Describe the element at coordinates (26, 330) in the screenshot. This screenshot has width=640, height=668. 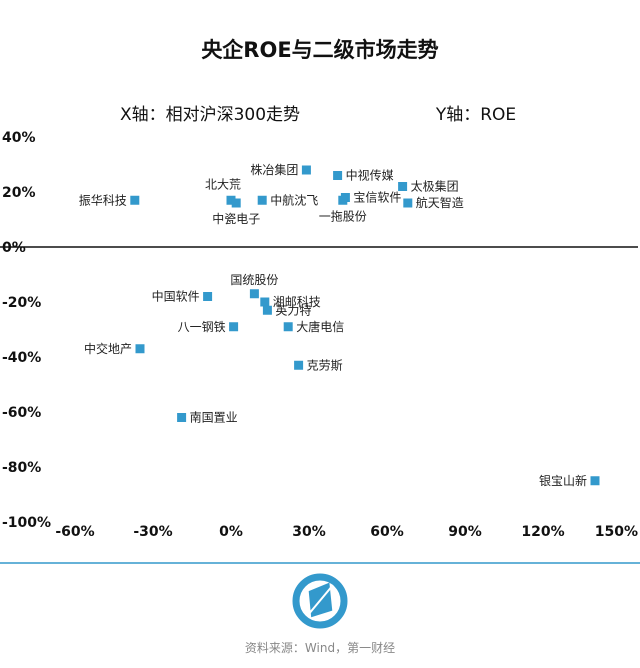
I see `y-tick-labels: 40% 20% 0% -20% -40% -60% -80% -100%` at that location.